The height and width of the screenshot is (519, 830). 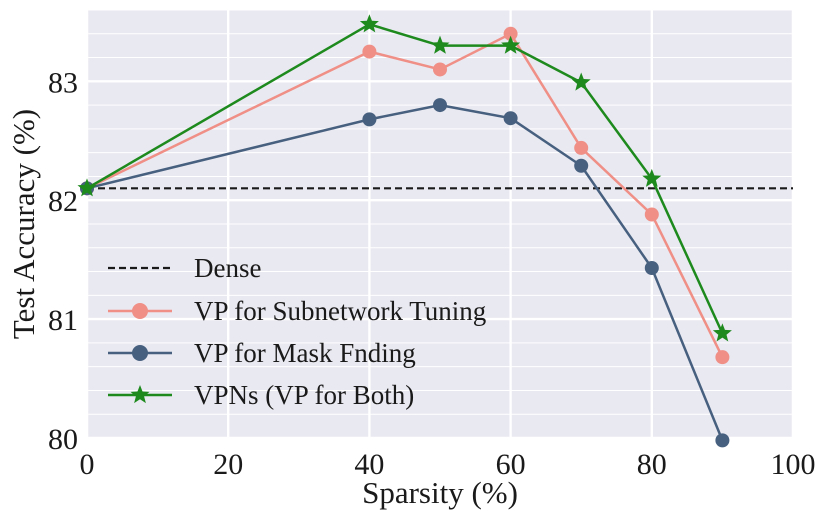 I want to click on legend-label-dense: Dense, so click(x=227, y=268).